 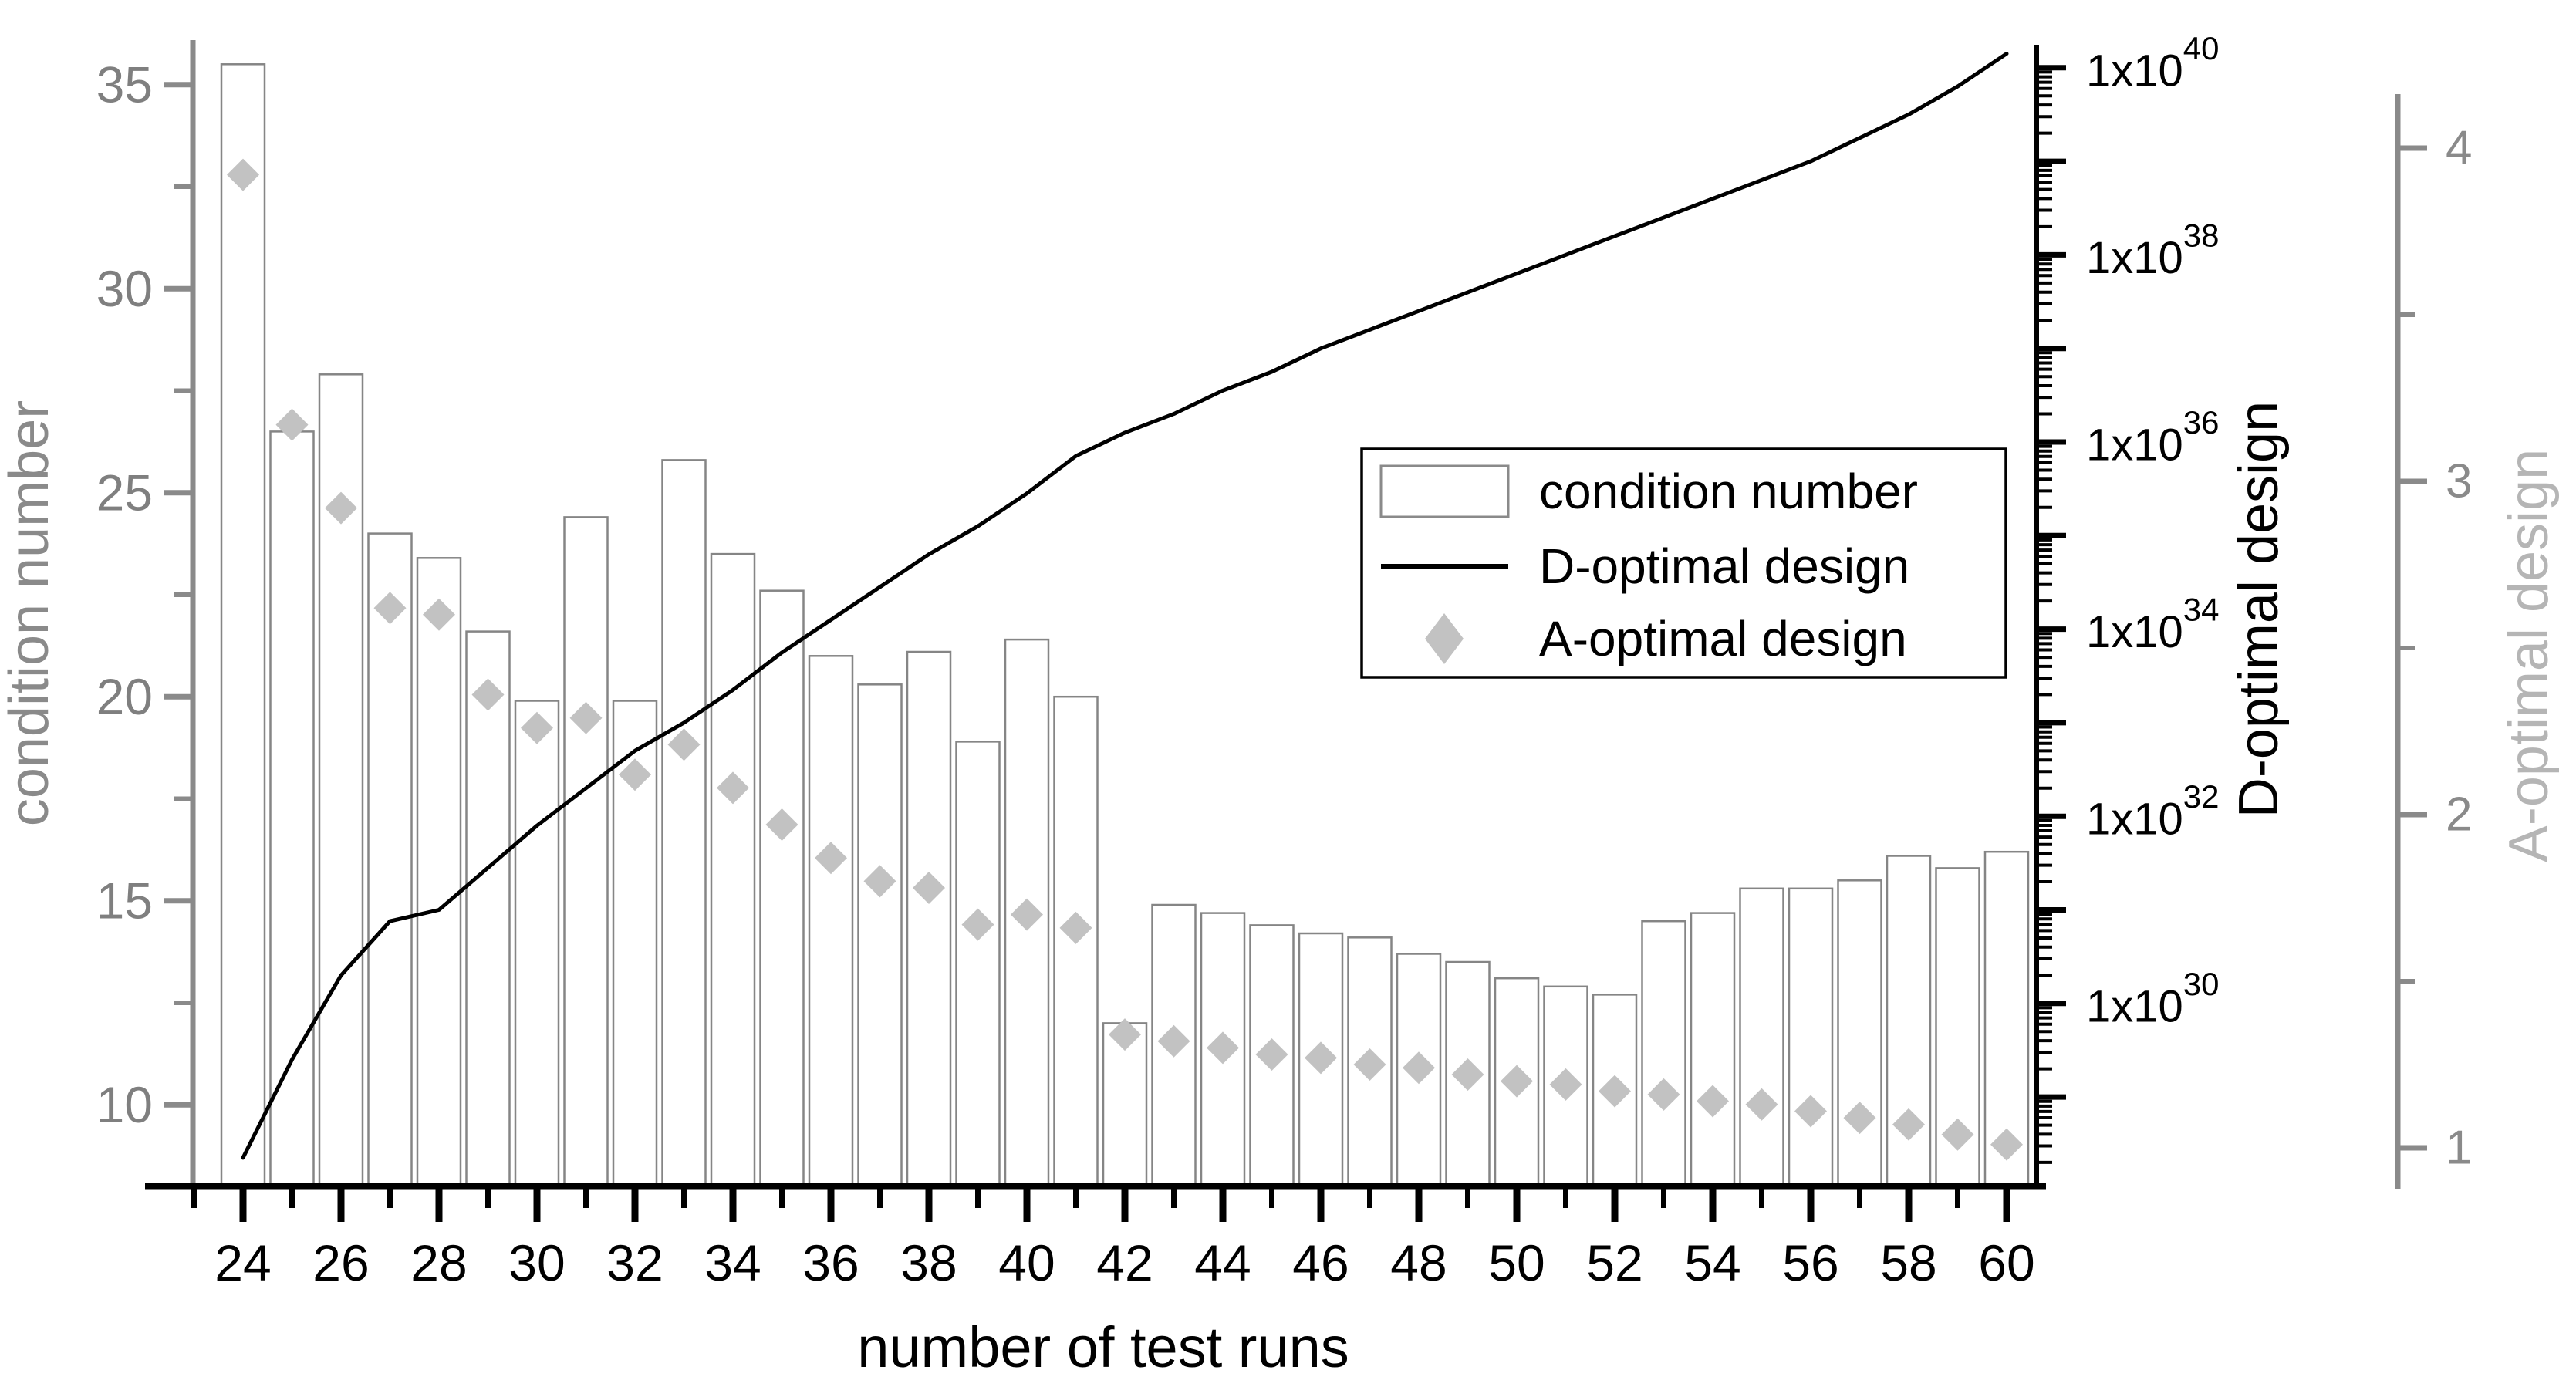 I want to click on left-tick-label-35: 35, so click(x=125, y=84).